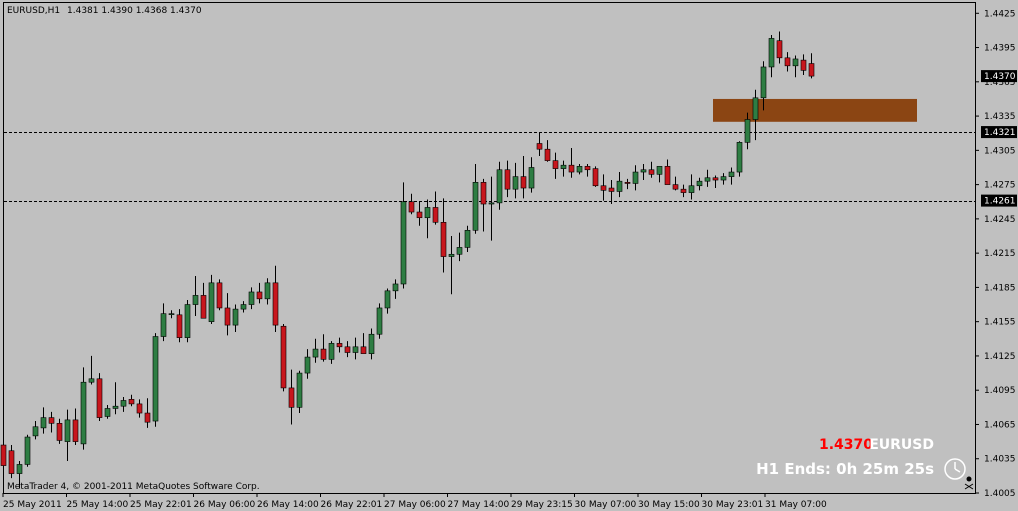 The height and width of the screenshot is (511, 1018). I want to click on y-tick-label: 1.4185, so click(1000, 288).